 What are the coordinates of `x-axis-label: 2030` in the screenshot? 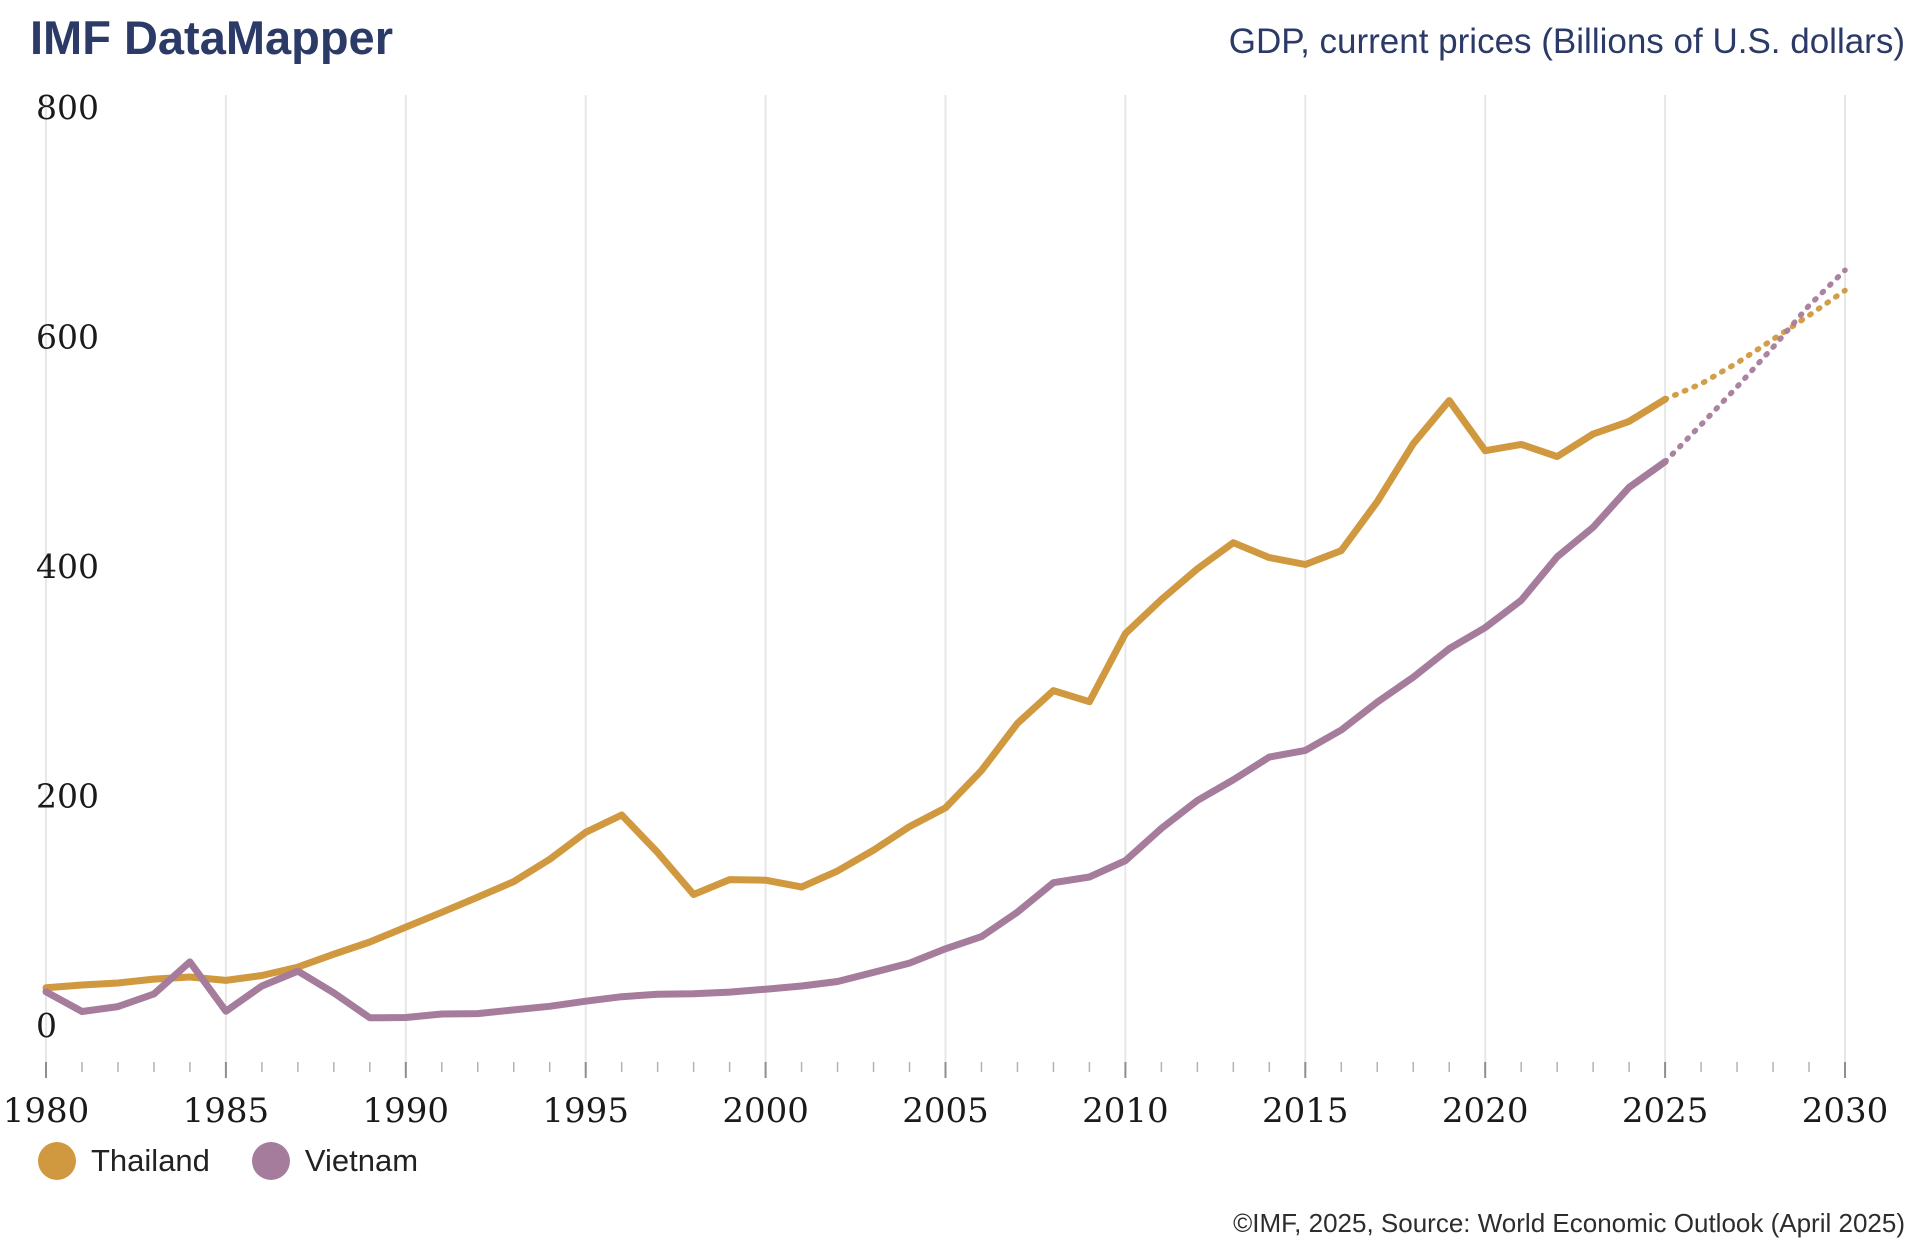 It's located at (1845, 1111).